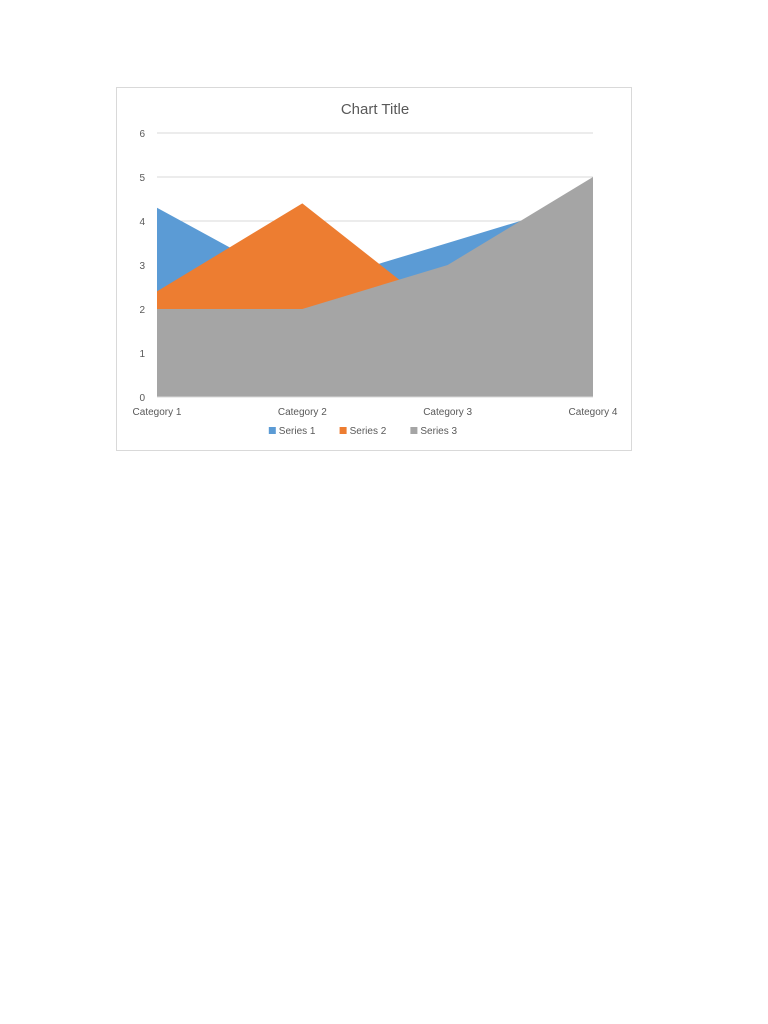  I want to click on x-tick-label: Category 1, so click(157, 412).